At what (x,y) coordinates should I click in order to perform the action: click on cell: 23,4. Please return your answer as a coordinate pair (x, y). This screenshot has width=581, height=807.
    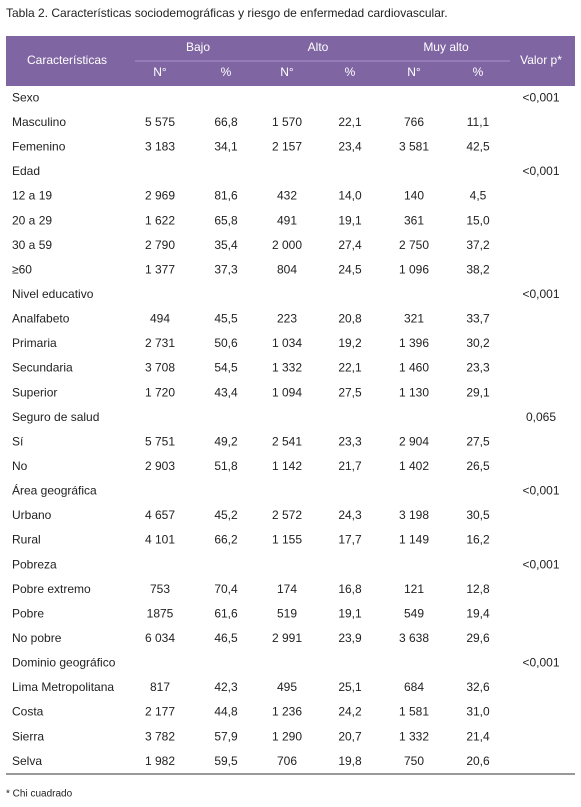
    Looking at the image, I should click on (350, 147).